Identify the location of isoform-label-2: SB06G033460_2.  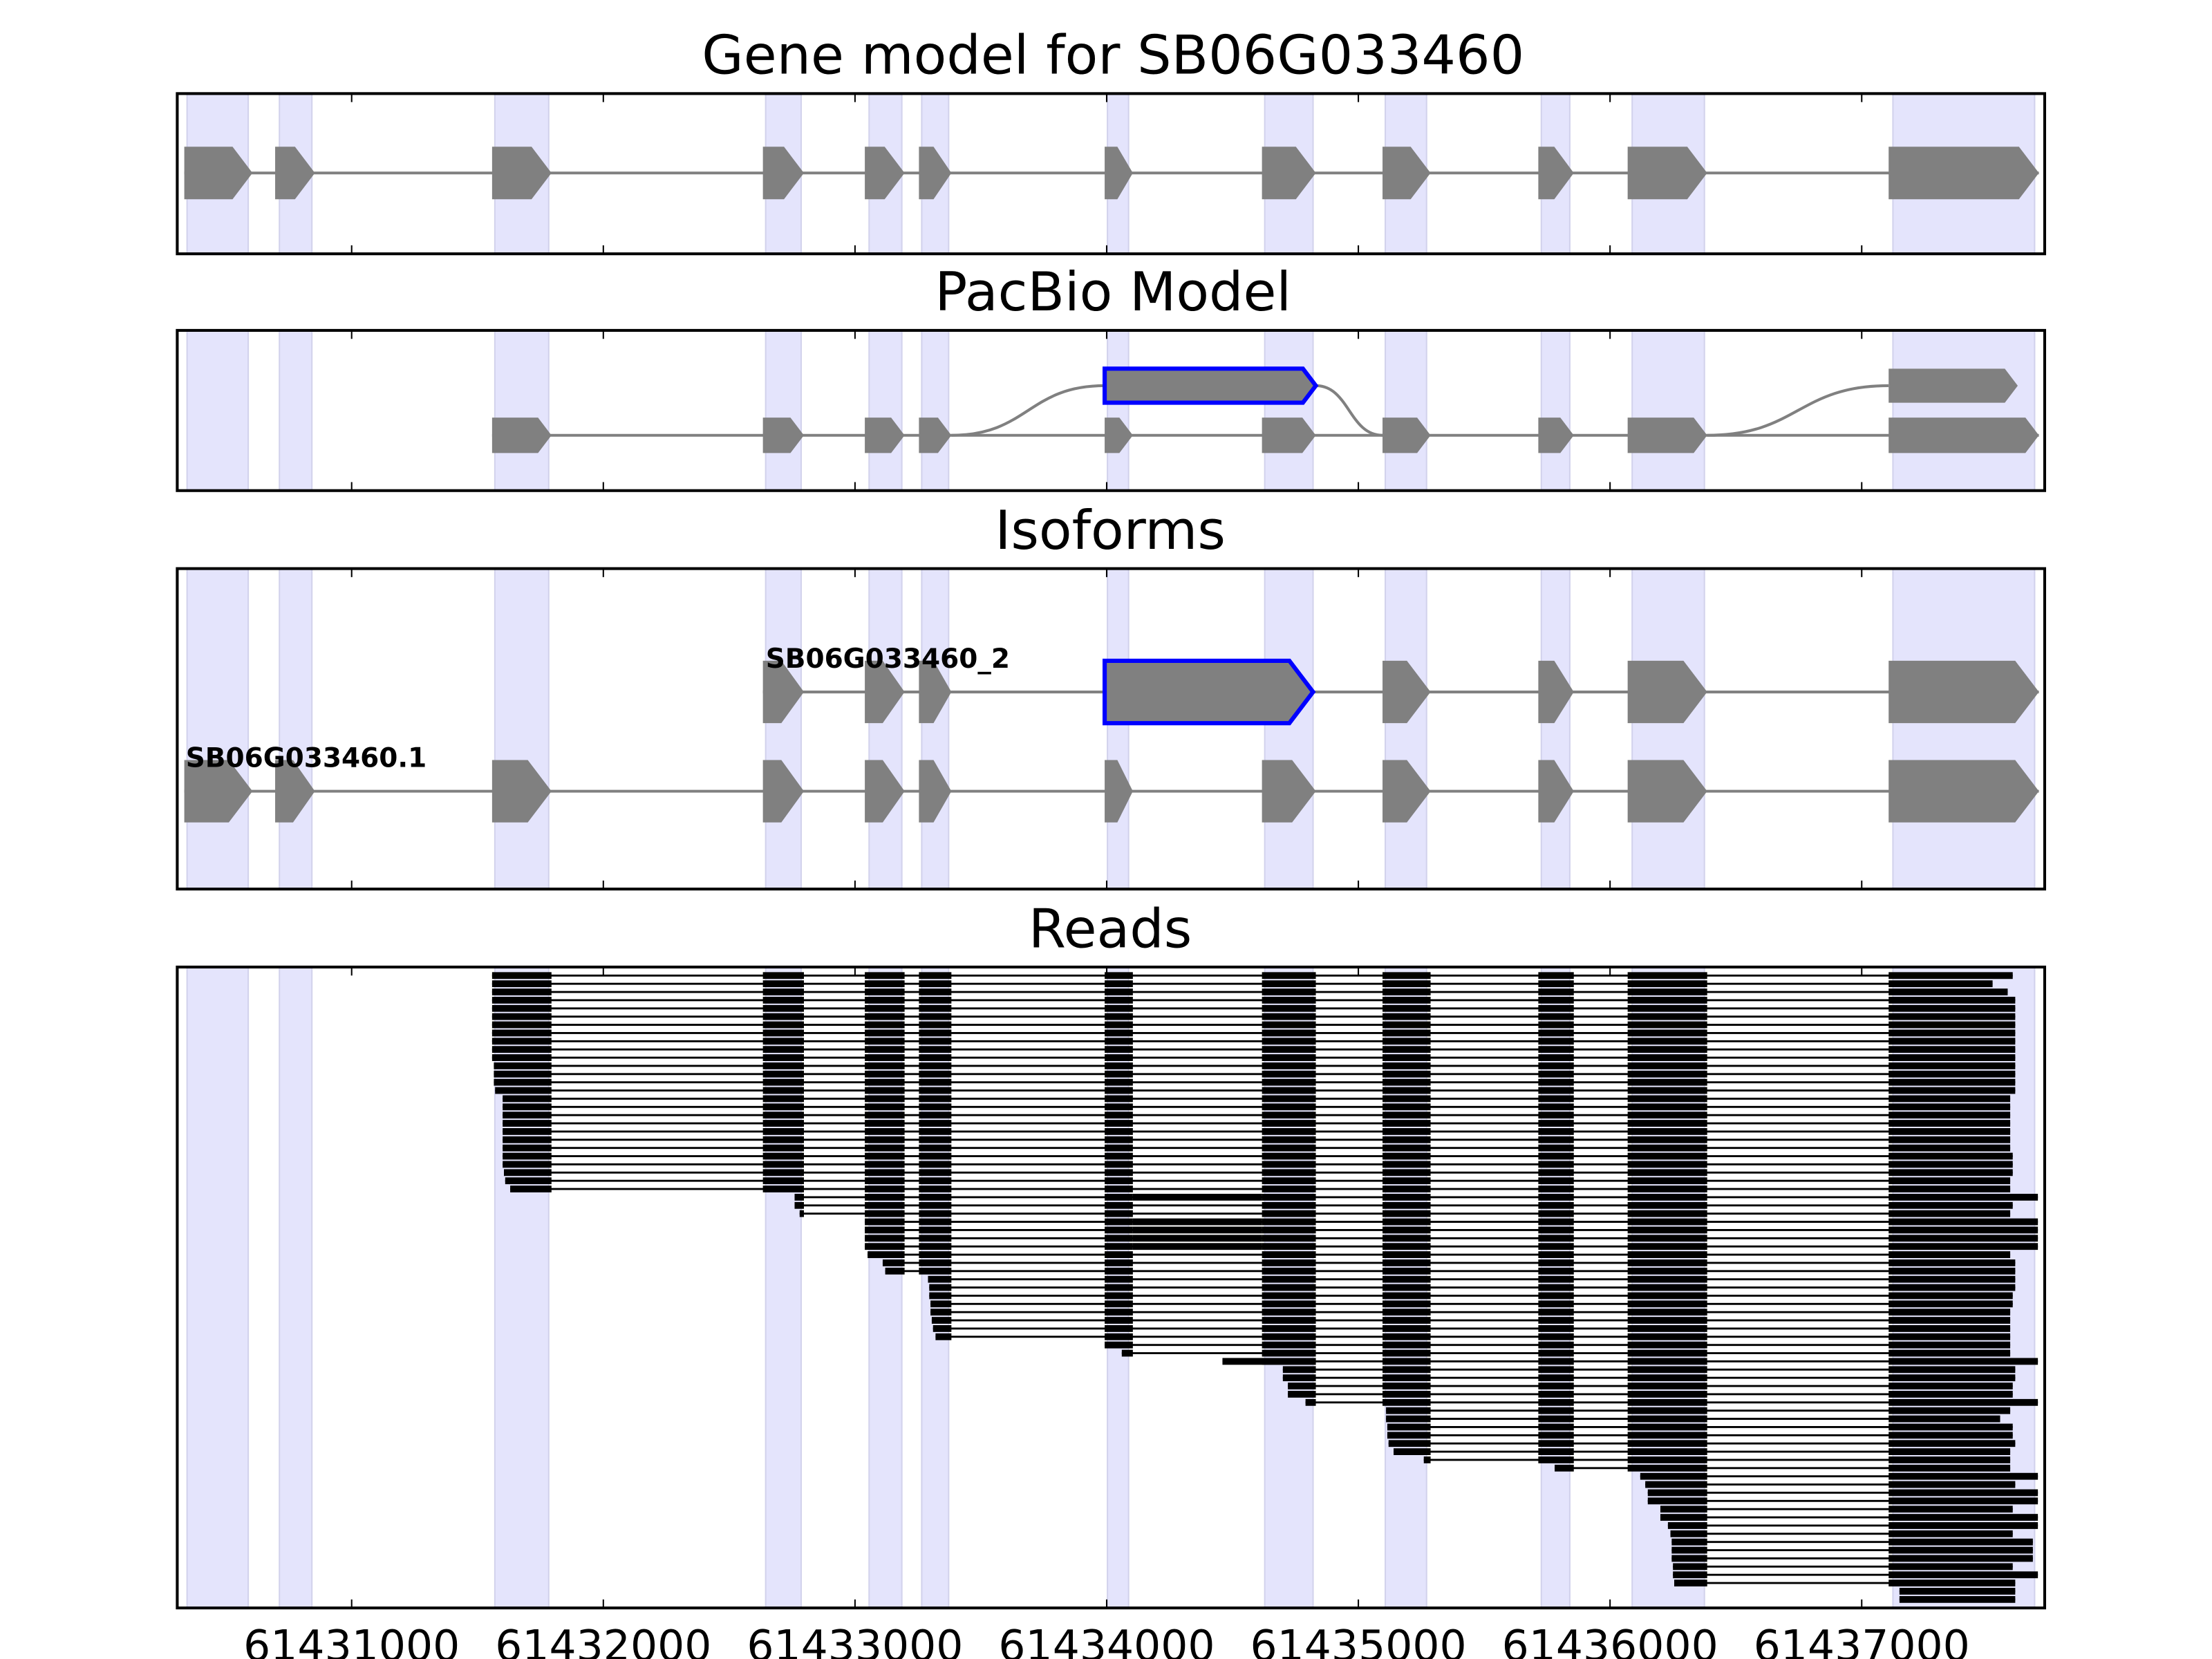
(888, 659).